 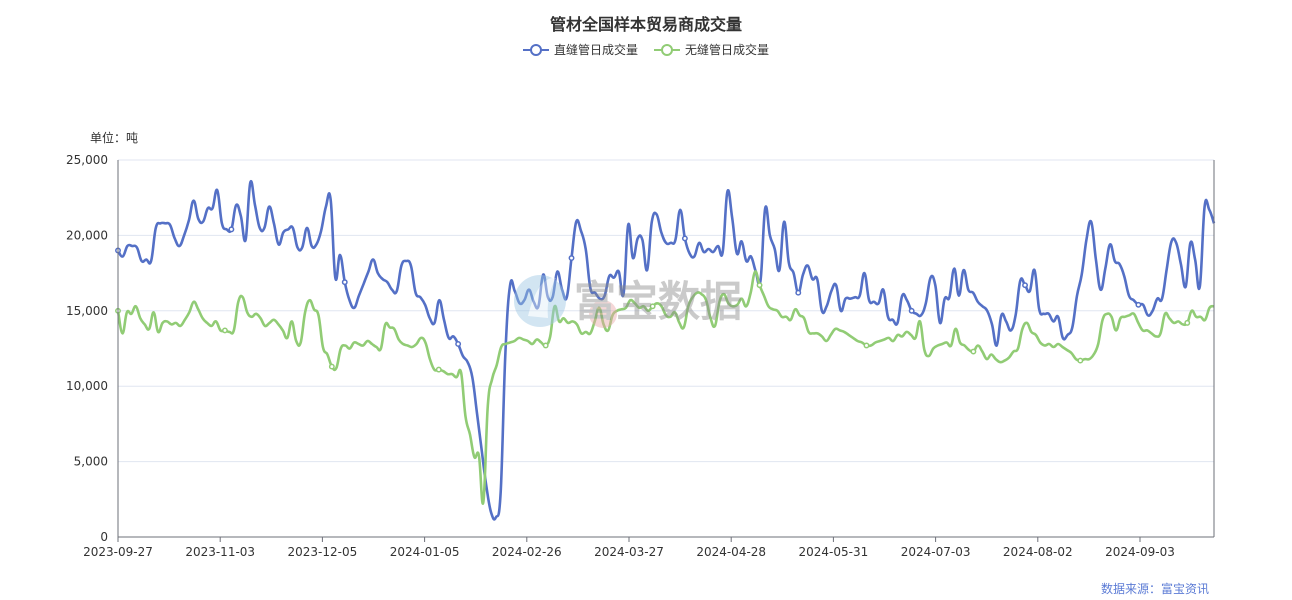 I want to click on x-tick-label: 2024-04-28, so click(x=731, y=552).